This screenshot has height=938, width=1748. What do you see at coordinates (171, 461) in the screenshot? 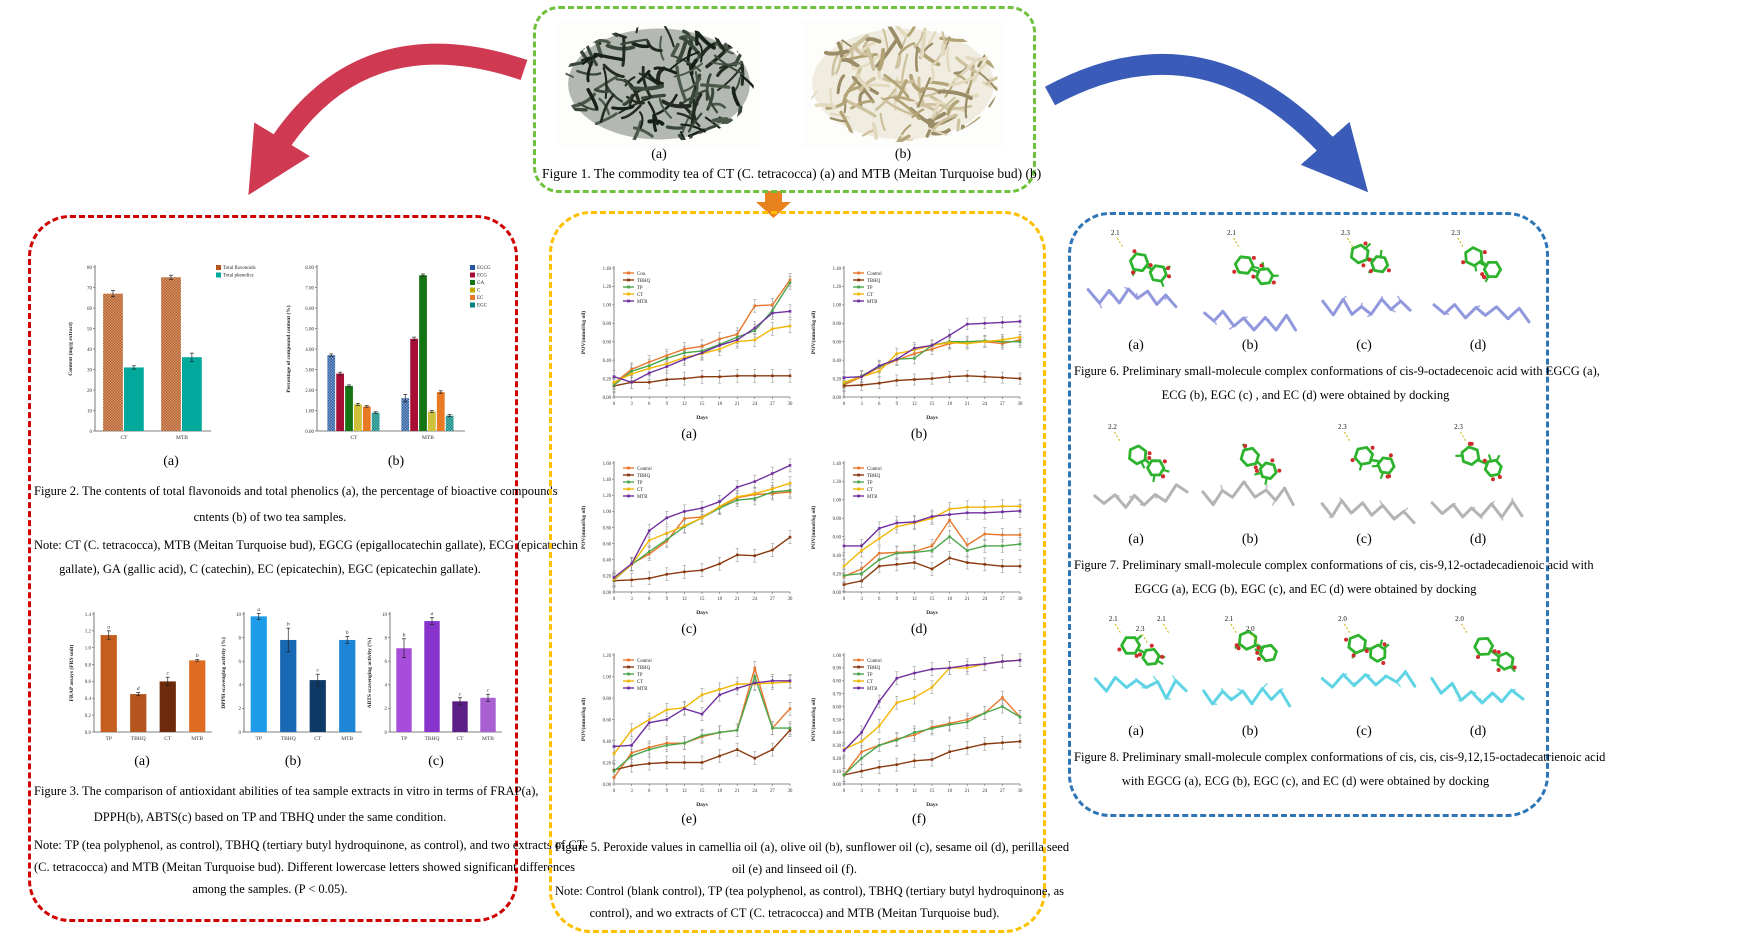
I see `figure2-label-a: (a)` at bounding box center [171, 461].